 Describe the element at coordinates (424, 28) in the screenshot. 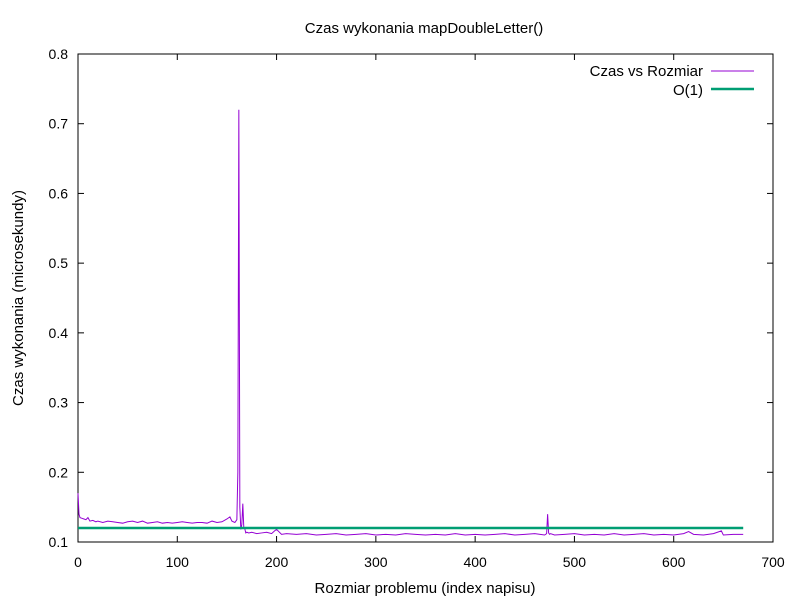

I see `chart-title: Czas wykonania mapDoubleLetter()` at that location.